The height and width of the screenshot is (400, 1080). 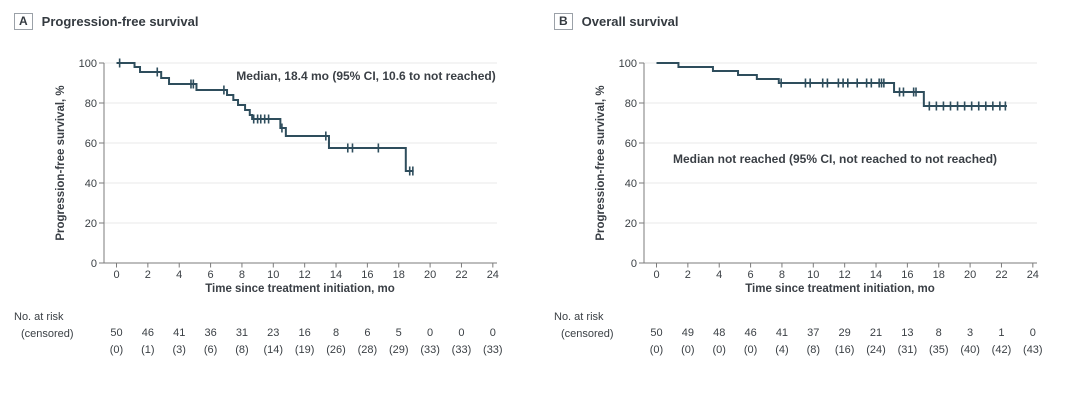 What do you see at coordinates (242, 333) in the screenshot?
I see `at-risk-count: 31` at bounding box center [242, 333].